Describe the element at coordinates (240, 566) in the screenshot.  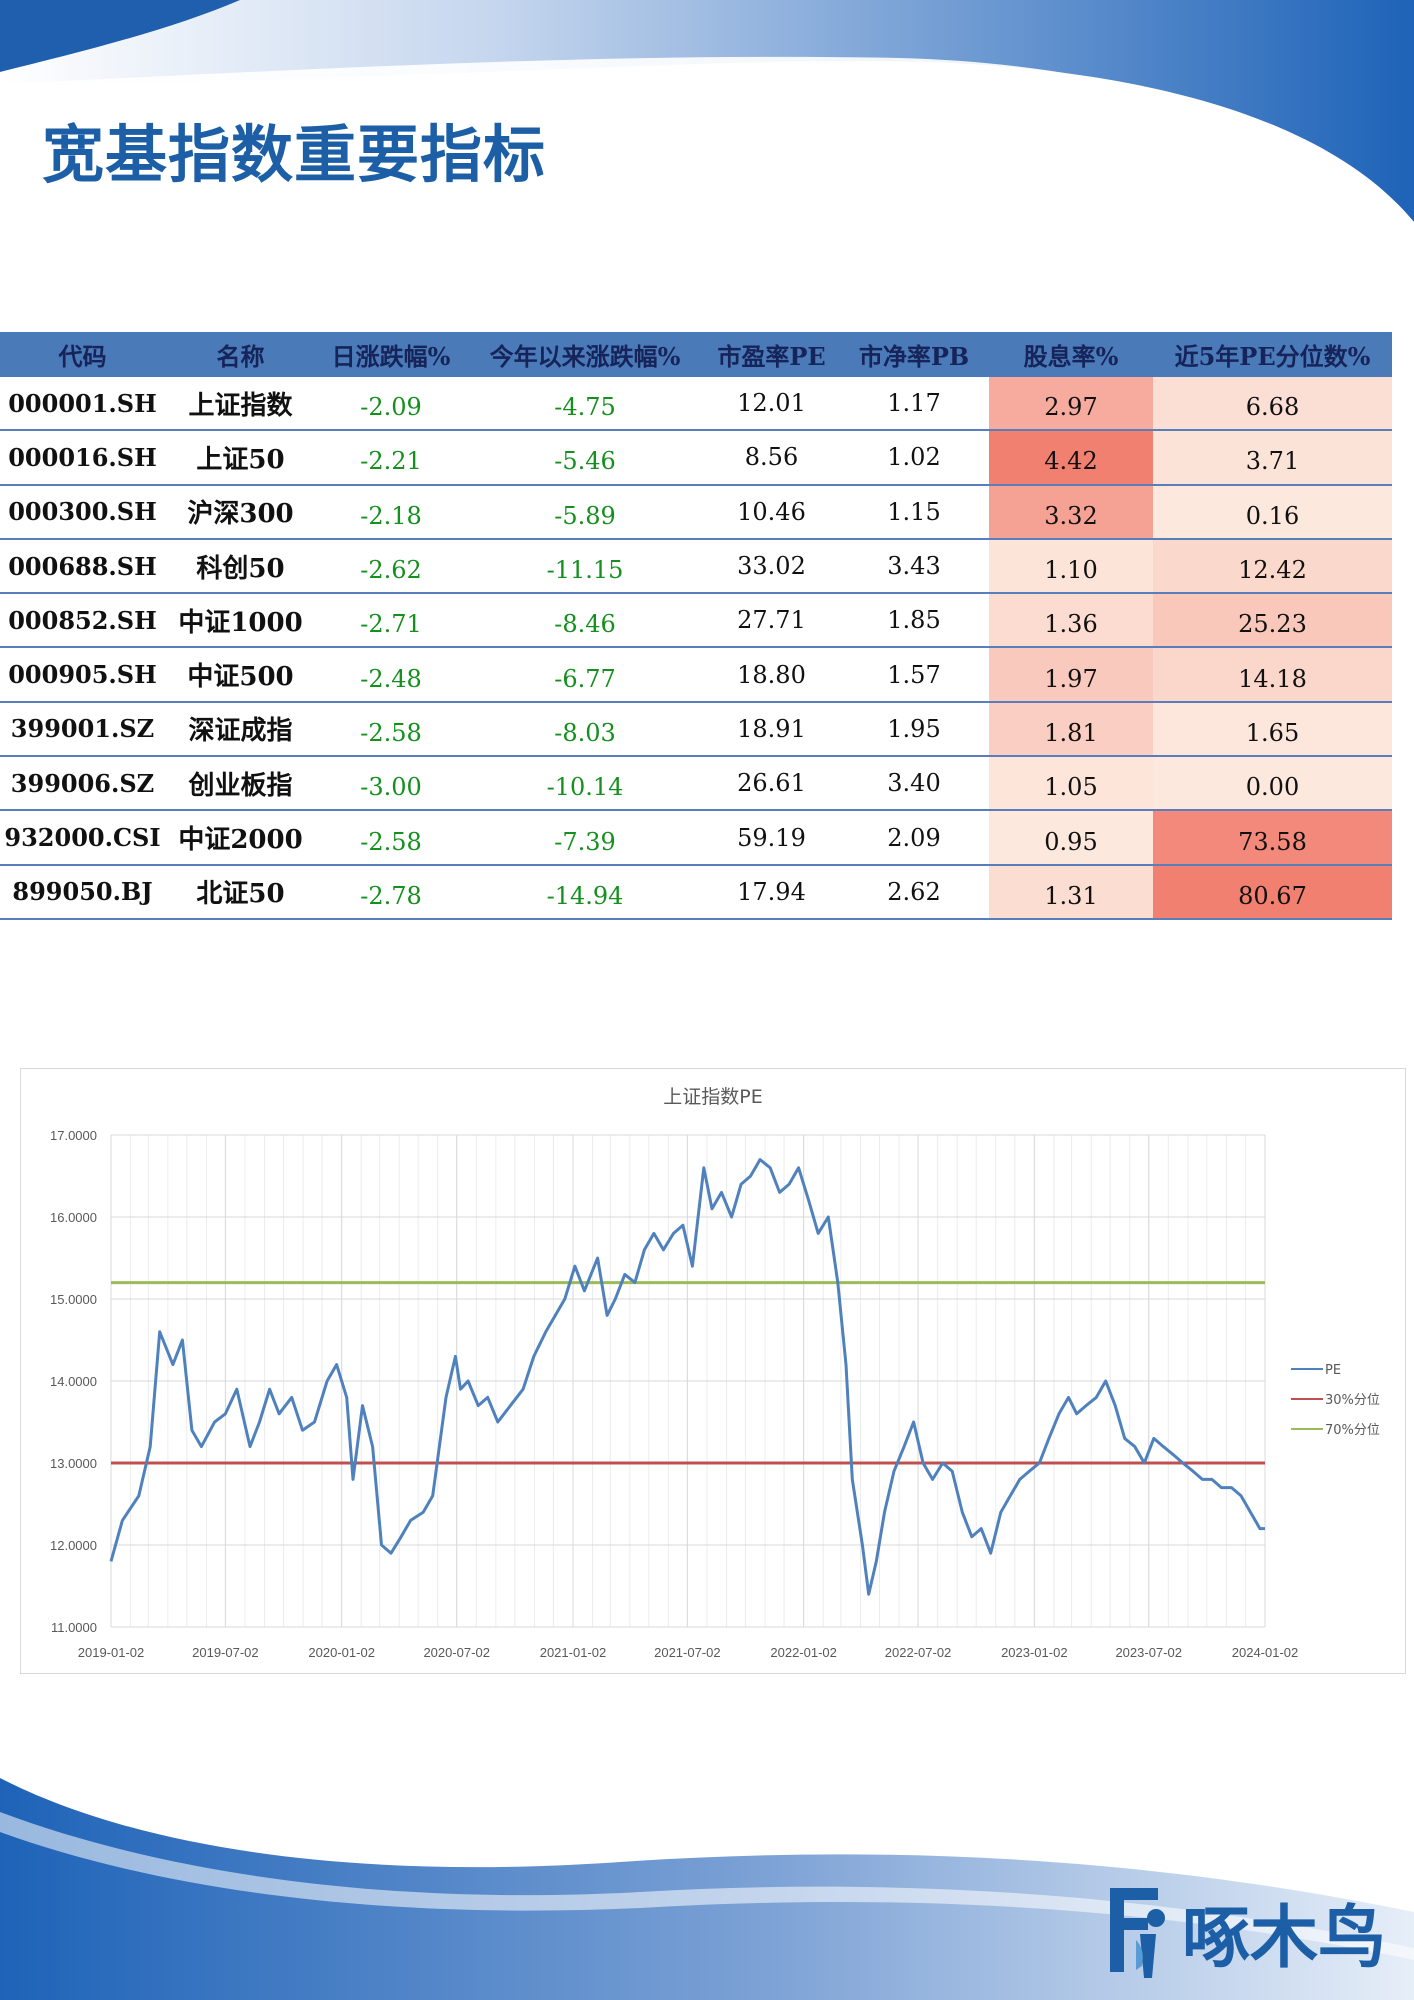
I see `name-cell: 科创50` at that location.